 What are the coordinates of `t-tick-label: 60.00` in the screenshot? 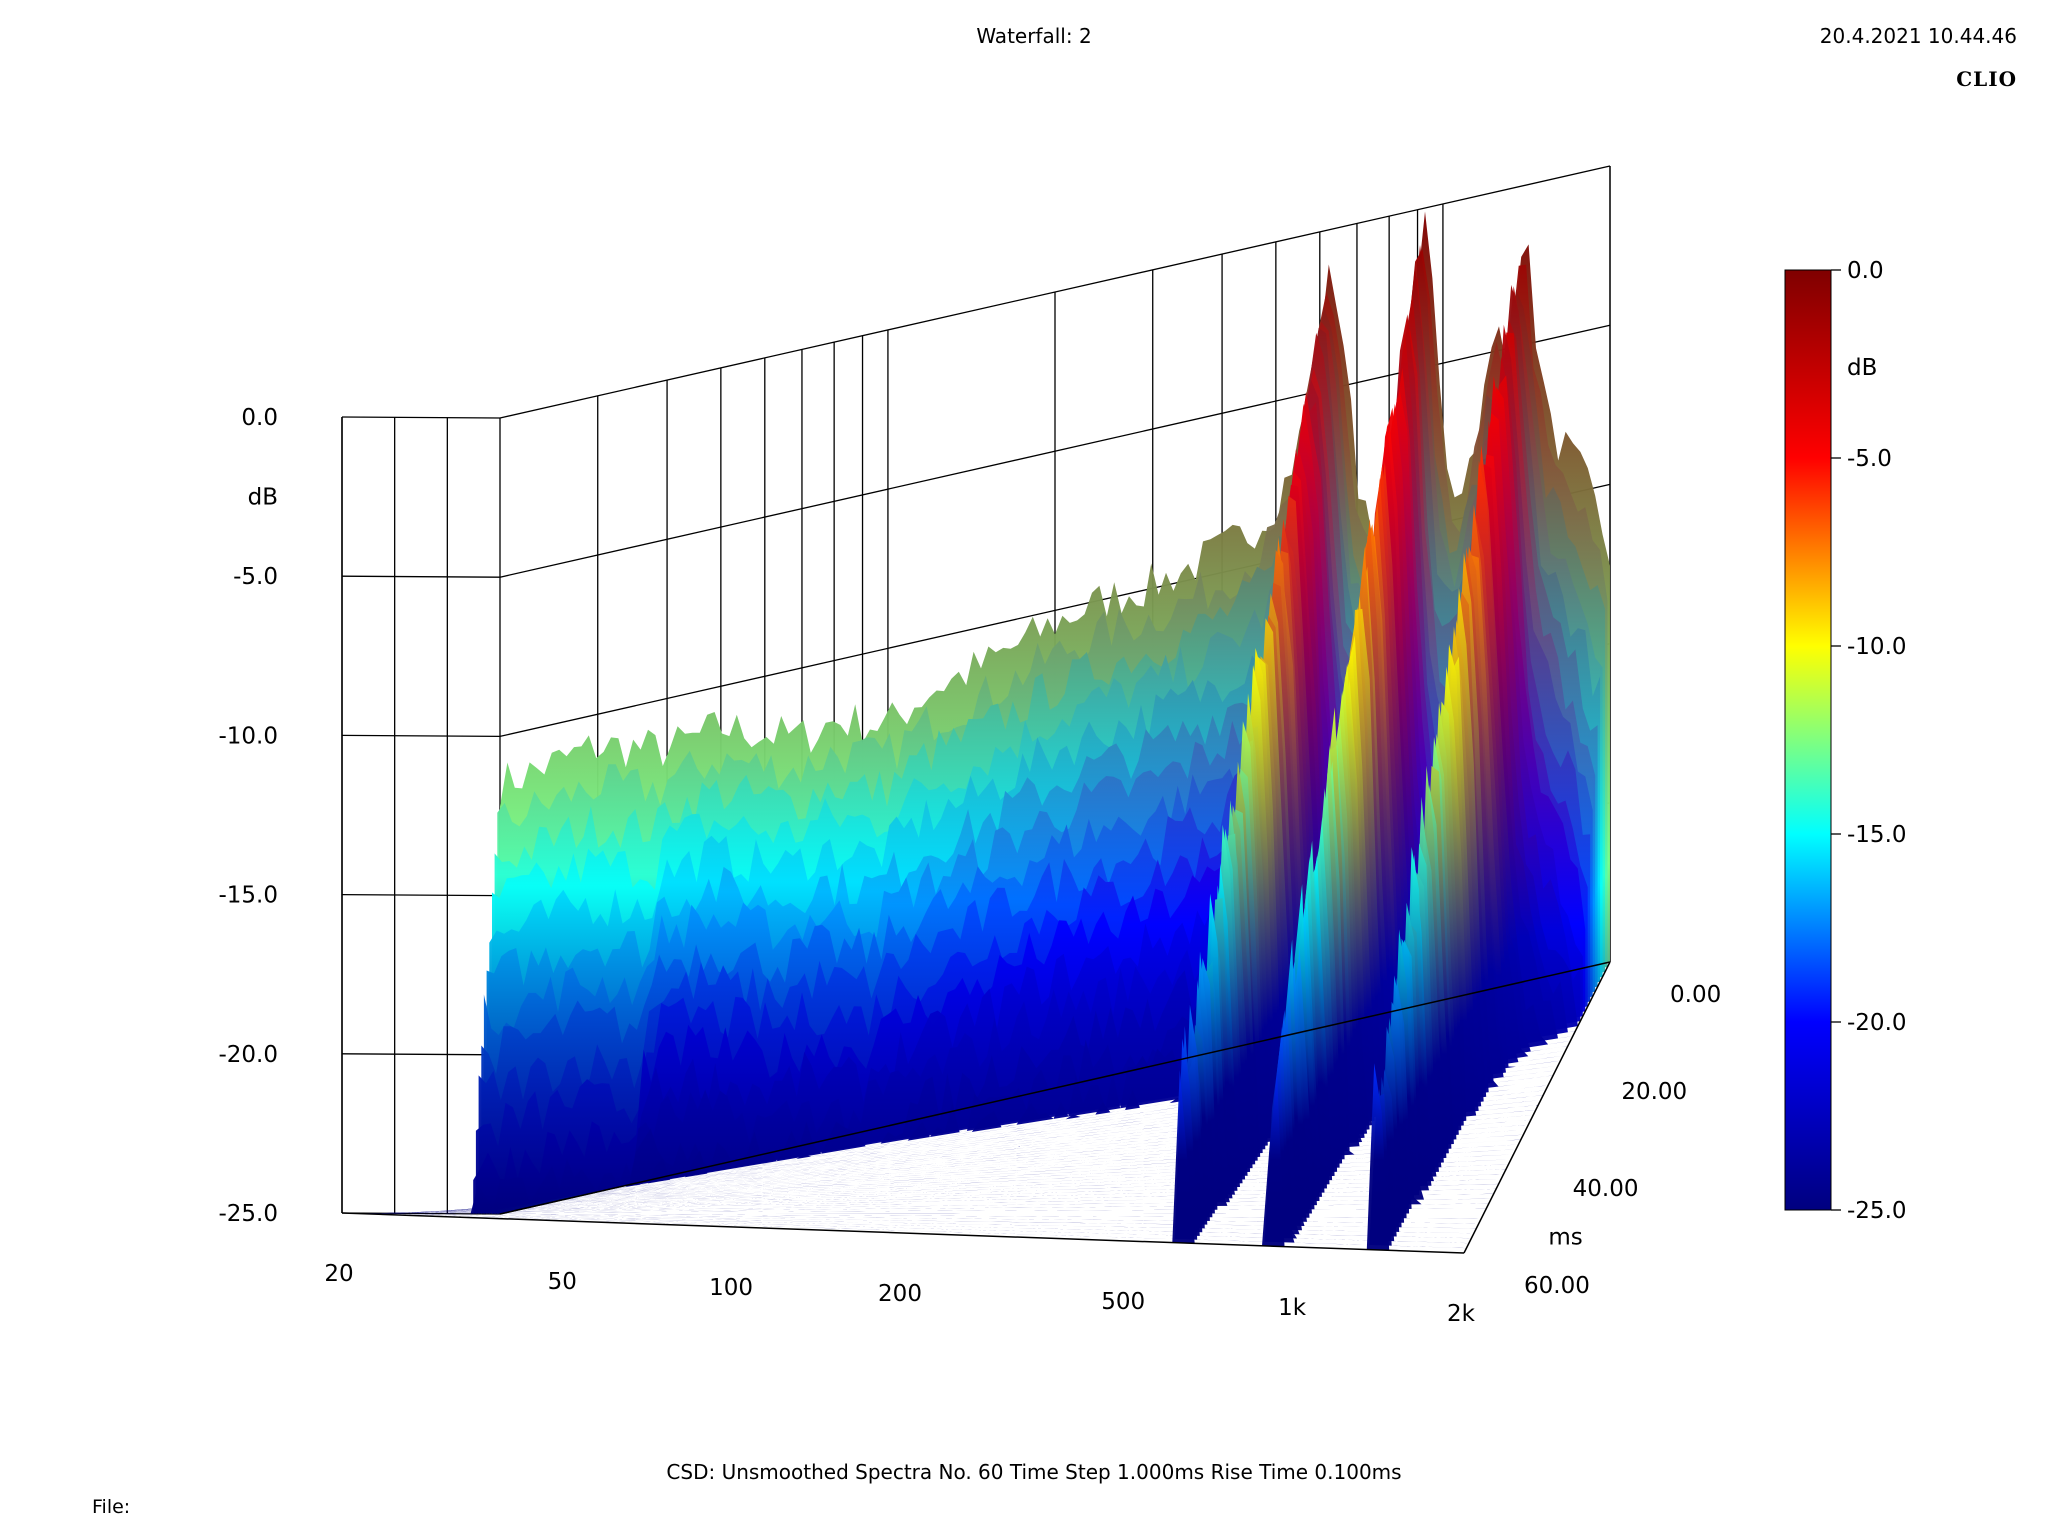 It's located at (1557, 1286).